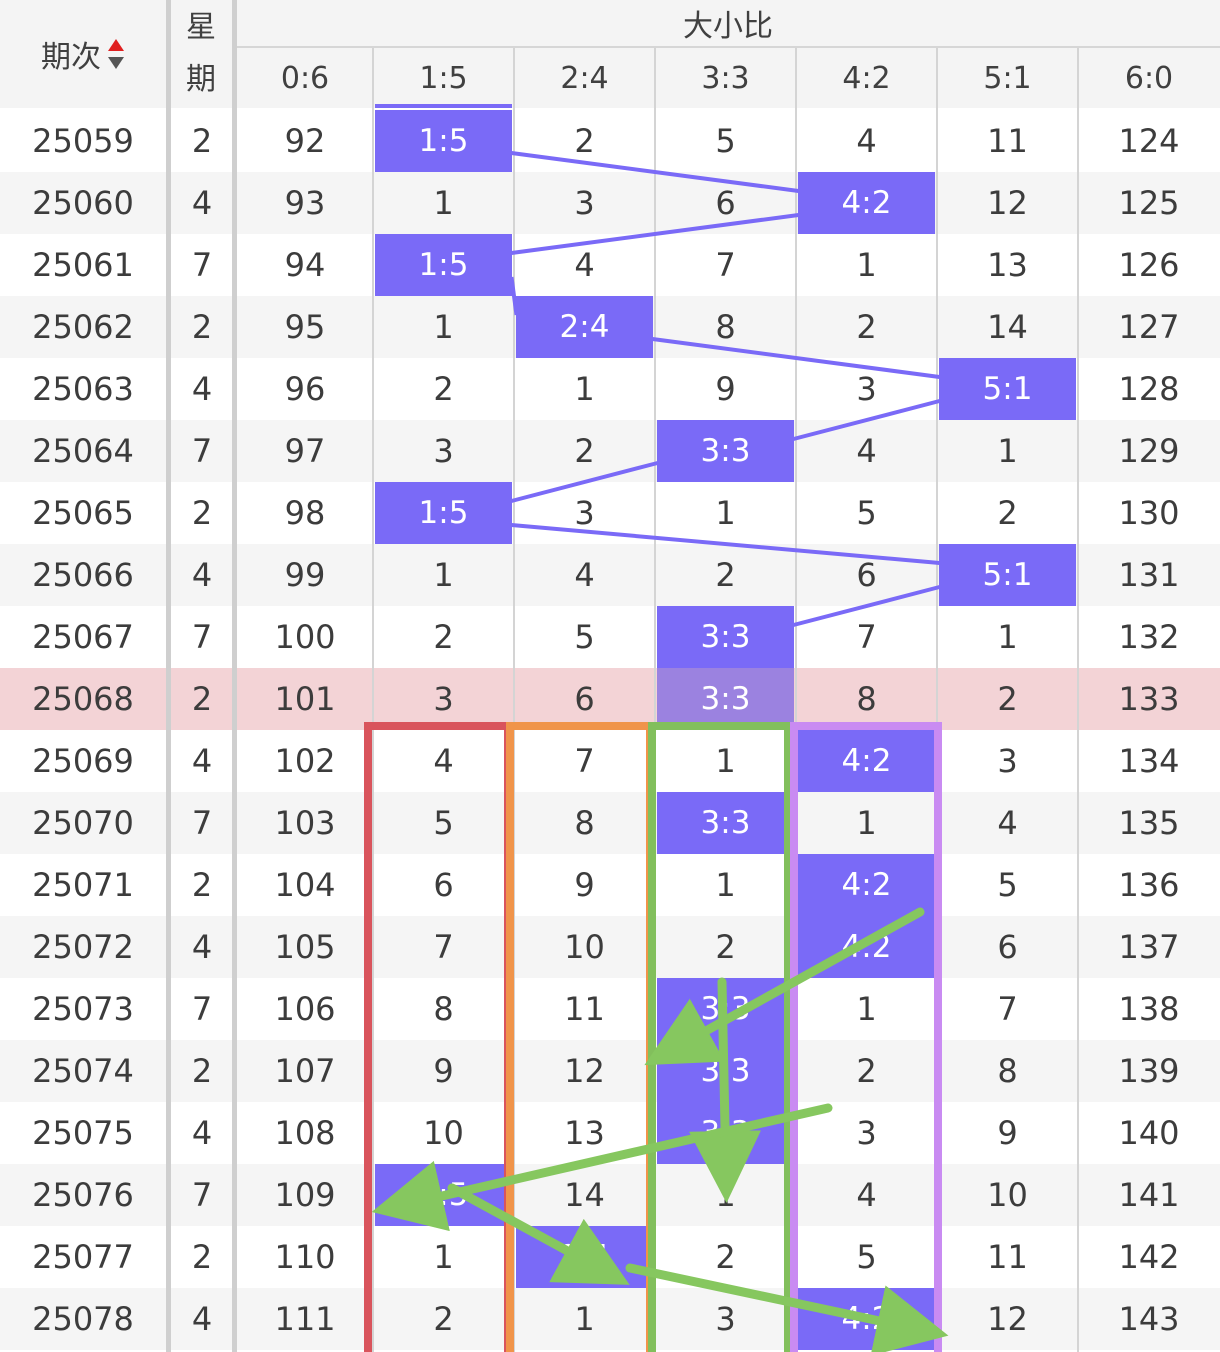 Image resolution: width=1220 pixels, height=1352 pixels. What do you see at coordinates (610, 947) in the screenshot?
I see `table-row: 25072 4 105 7 10 2 4:2 6 137` at bounding box center [610, 947].